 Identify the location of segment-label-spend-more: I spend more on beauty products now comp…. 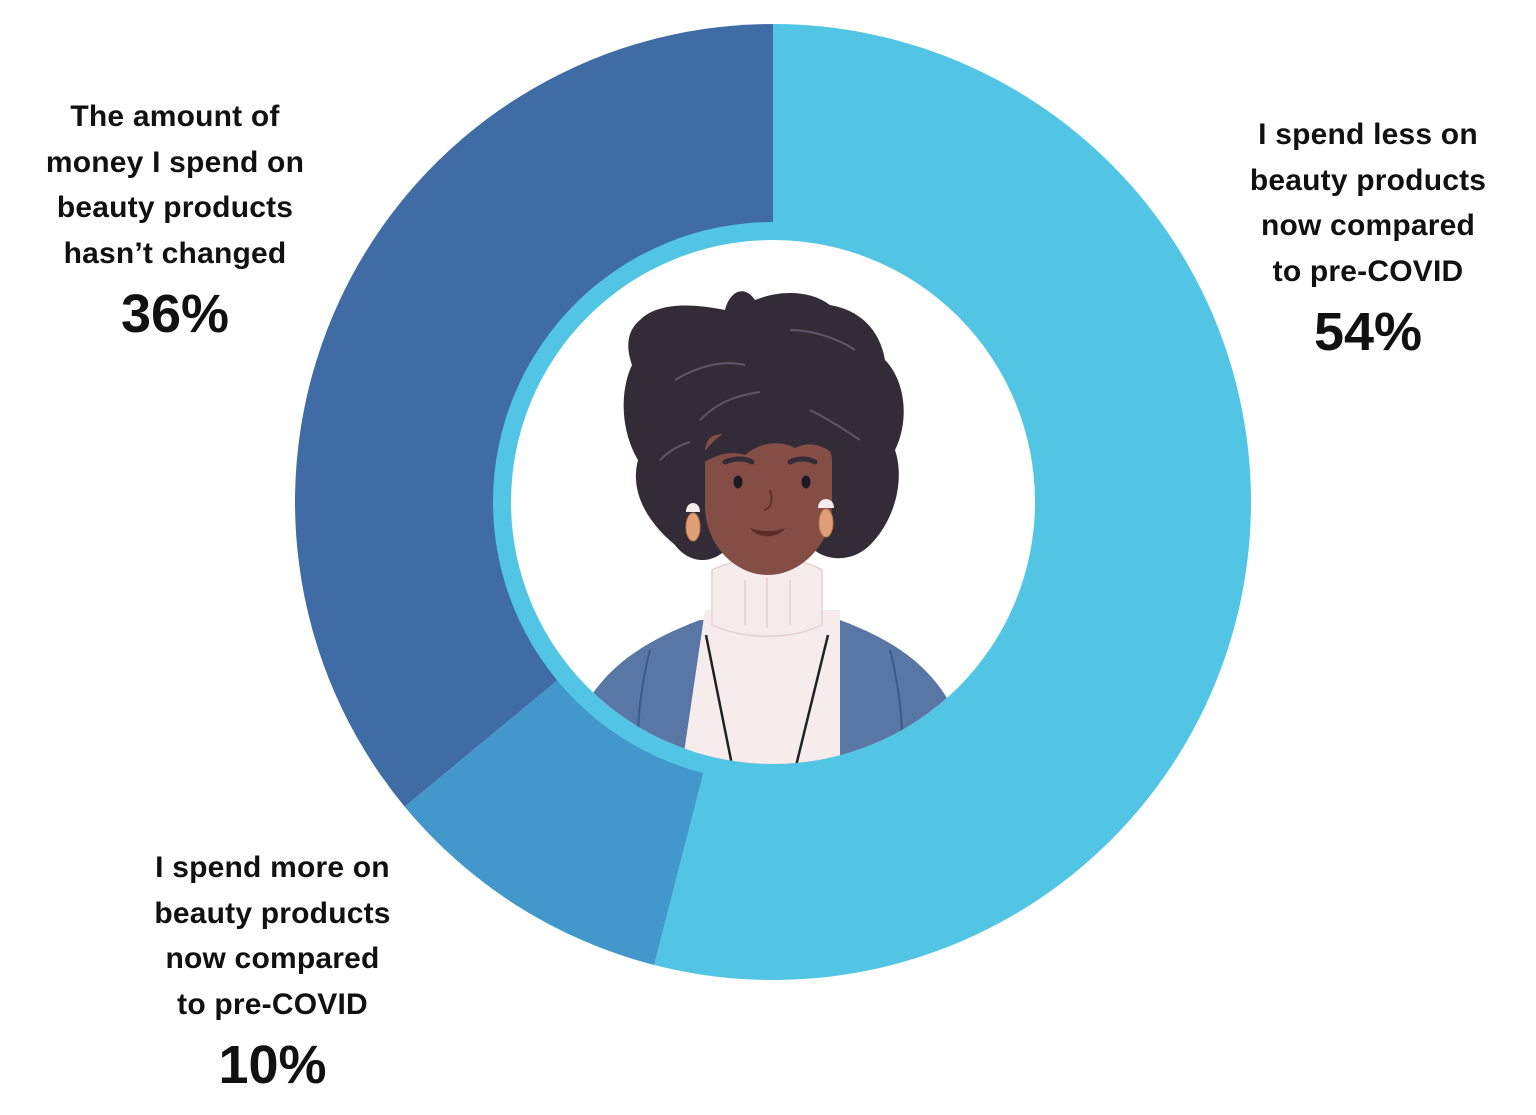
(272, 970).